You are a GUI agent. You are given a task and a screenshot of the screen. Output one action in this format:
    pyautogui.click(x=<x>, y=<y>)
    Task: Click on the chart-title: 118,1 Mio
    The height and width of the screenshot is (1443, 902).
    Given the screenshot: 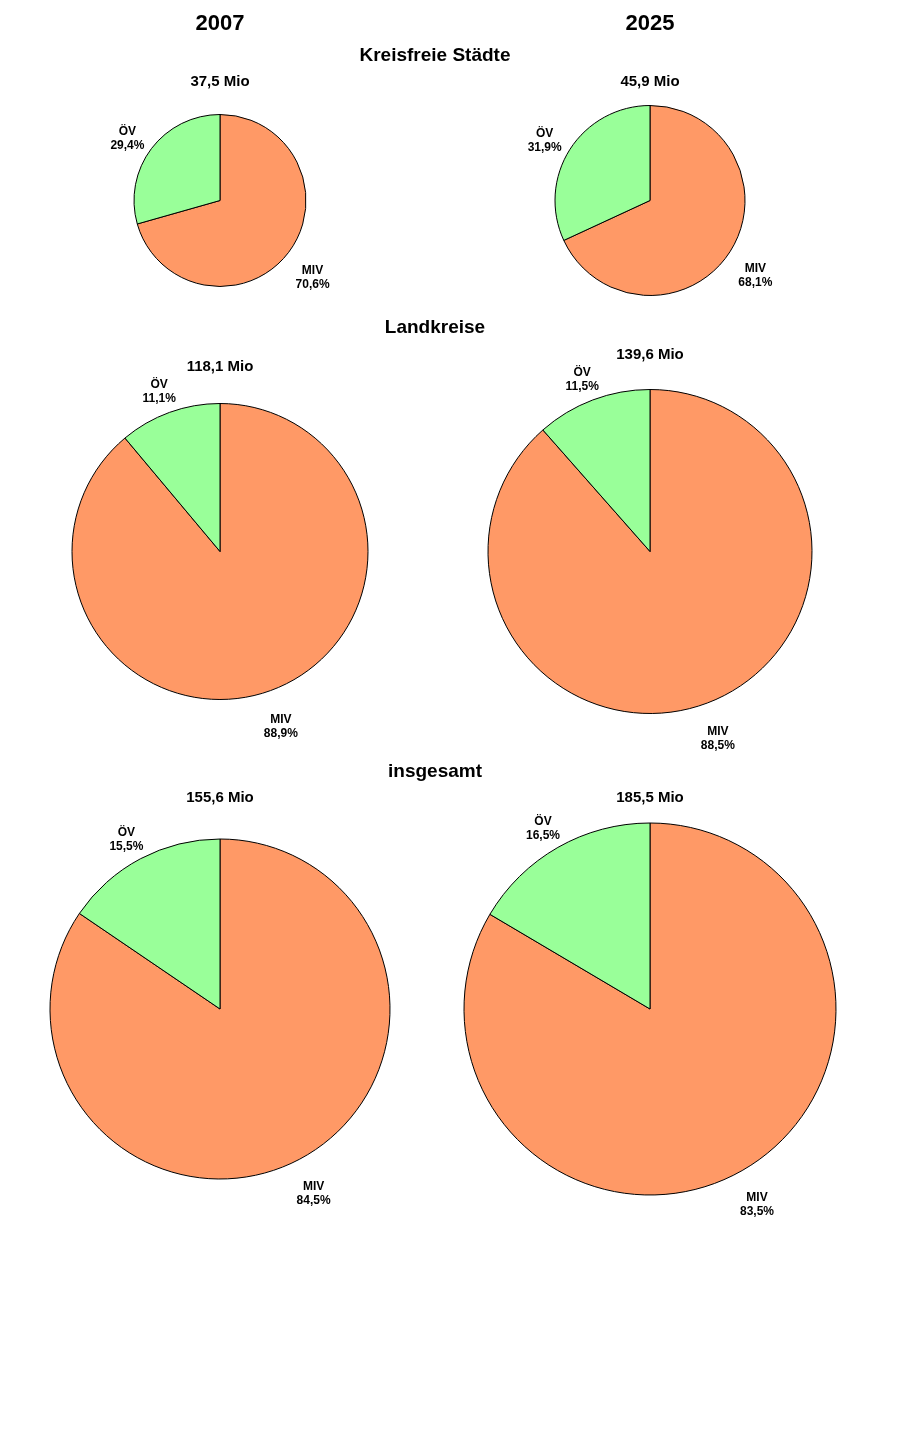 What is the action you would take?
    pyautogui.click(x=220, y=366)
    